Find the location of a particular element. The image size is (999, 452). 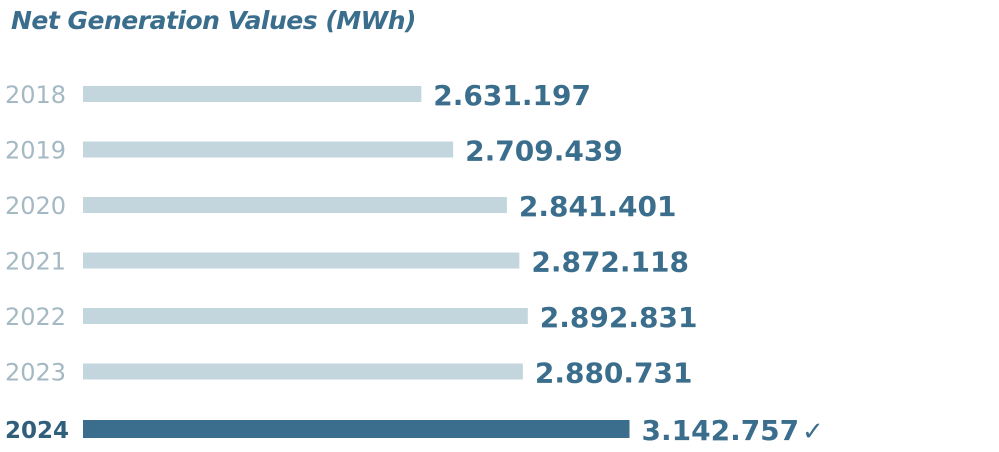

value-label-2022: 2.892.831 is located at coordinates (619, 317).